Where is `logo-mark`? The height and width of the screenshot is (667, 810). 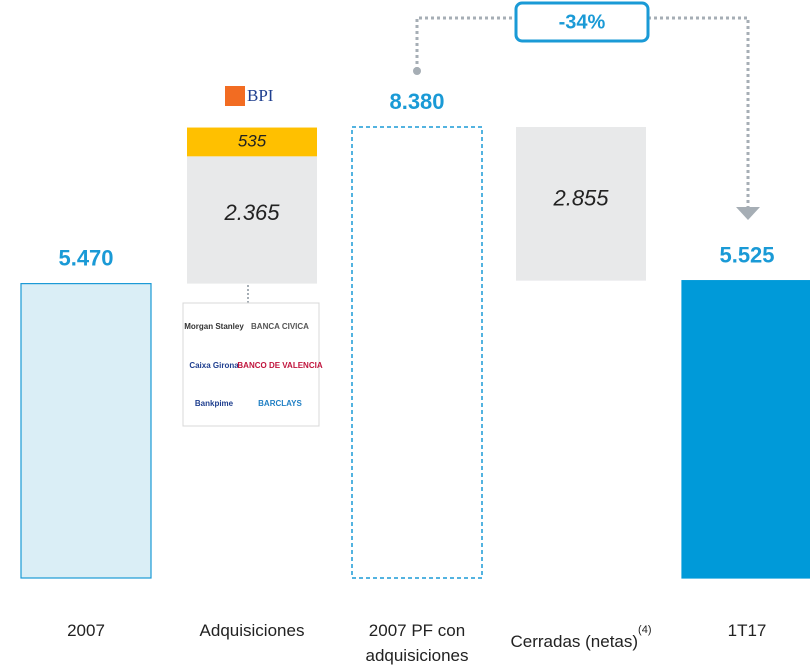 logo-mark is located at coordinates (235, 96).